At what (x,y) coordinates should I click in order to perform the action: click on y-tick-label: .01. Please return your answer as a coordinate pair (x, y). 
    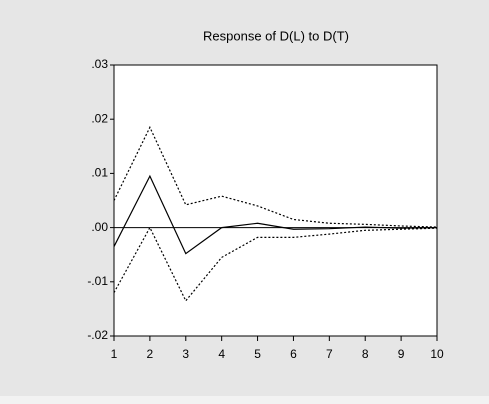
    Looking at the image, I should click on (99, 173).